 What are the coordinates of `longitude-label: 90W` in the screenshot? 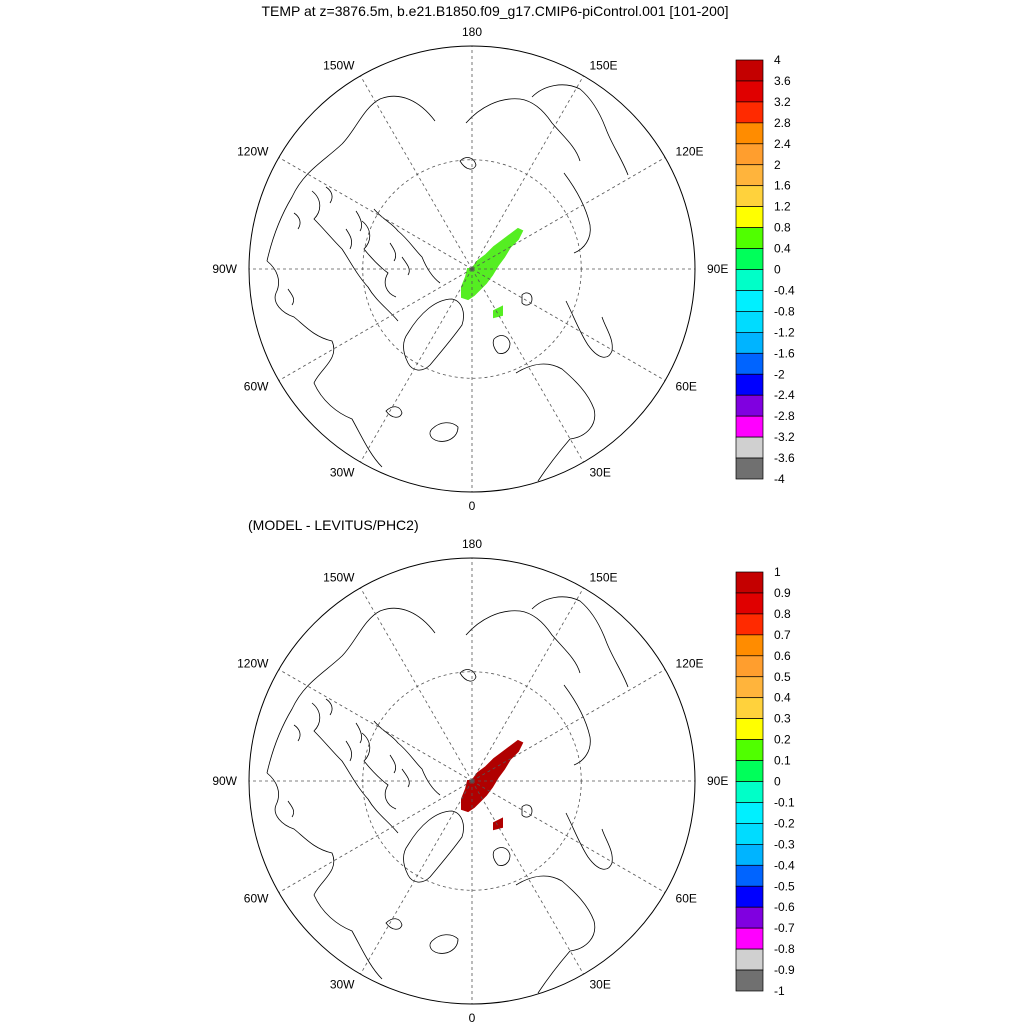 It's located at (224, 781).